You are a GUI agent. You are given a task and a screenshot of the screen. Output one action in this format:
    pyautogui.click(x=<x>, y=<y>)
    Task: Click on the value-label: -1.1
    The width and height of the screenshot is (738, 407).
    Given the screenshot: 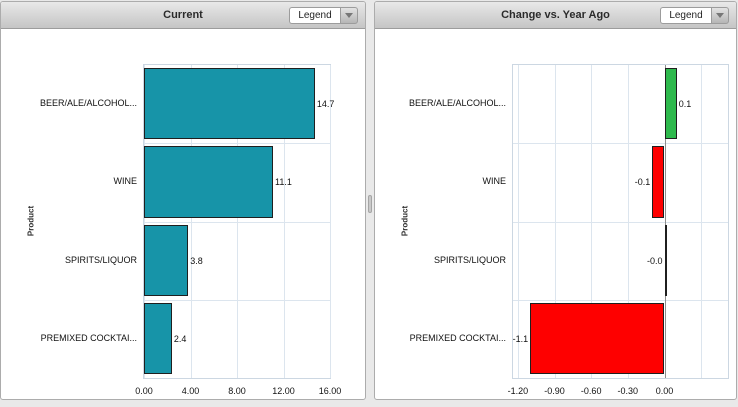 What is the action you would take?
    pyautogui.click(x=520, y=338)
    